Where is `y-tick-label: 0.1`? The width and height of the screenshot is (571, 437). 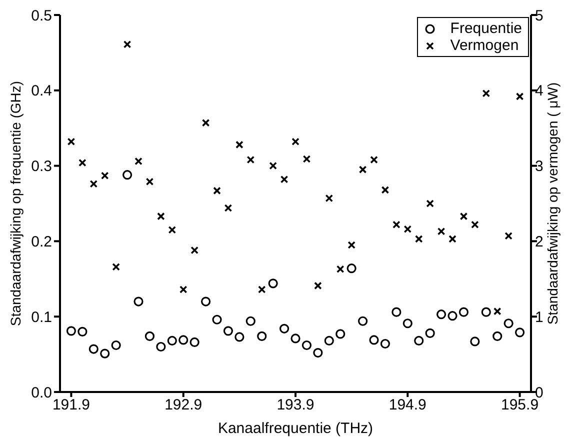
y-tick-label: 0.1 is located at coordinates (41, 317).